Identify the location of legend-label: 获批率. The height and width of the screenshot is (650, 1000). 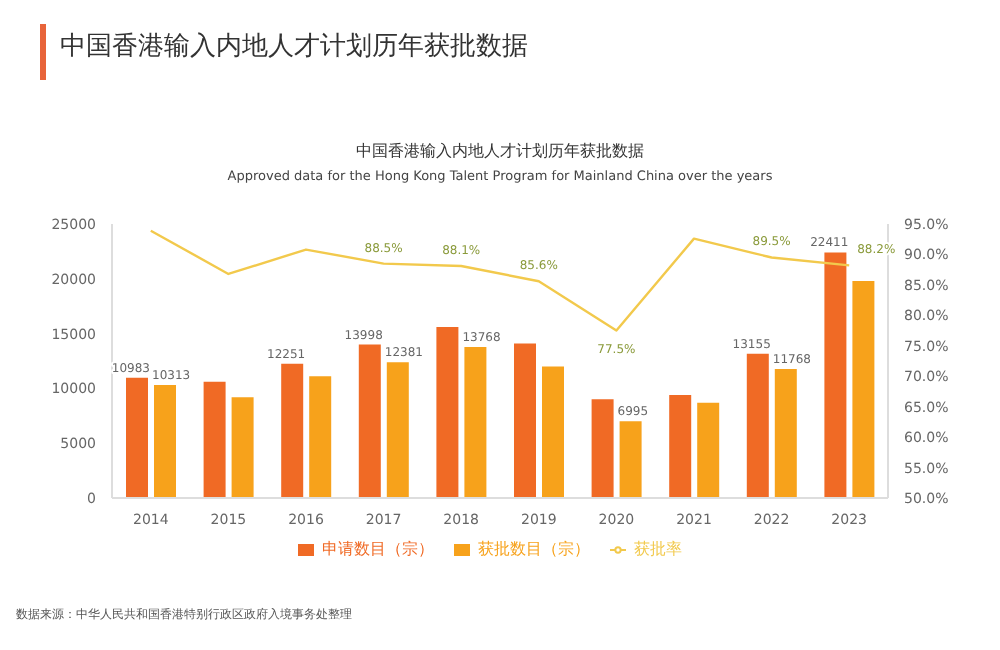
(658, 549).